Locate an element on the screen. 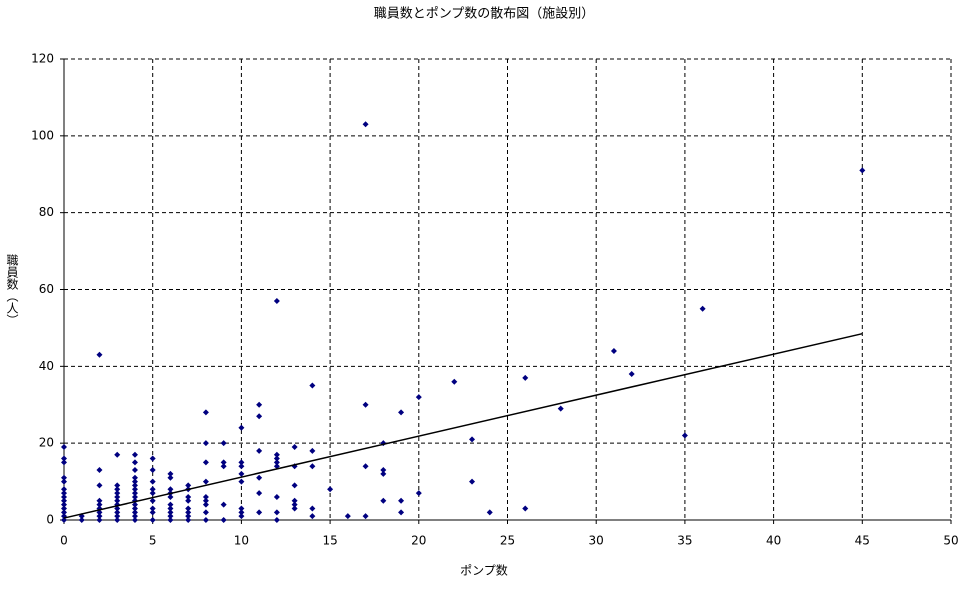  x-tick-label: 20 is located at coordinates (418, 541).